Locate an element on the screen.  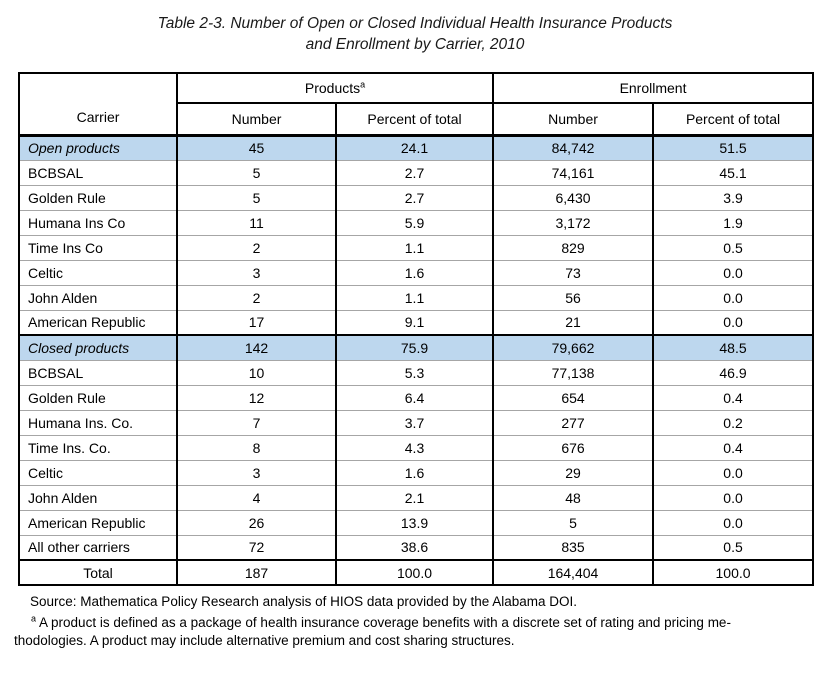
carrier-row: Humana Ins Co 11 5.9 3,172 1.9 is located at coordinates (416, 222).